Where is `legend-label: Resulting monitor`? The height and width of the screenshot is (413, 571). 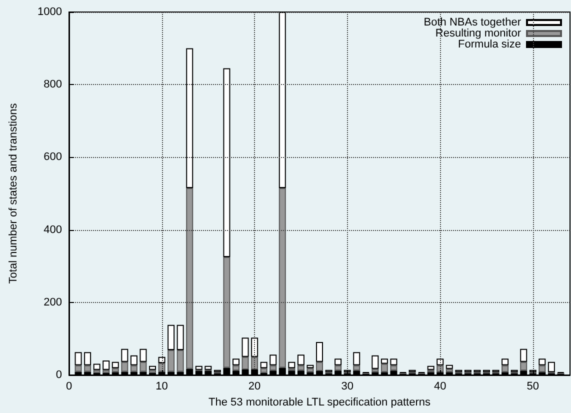 legend-label: Resulting monitor is located at coordinates (478, 34).